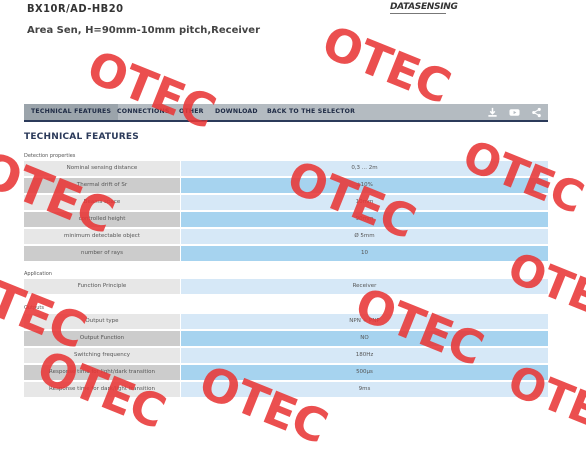  What do you see at coordinates (71, 112) in the screenshot?
I see `tab-technical-features: TECHNICAL FEATURES` at bounding box center [71, 112].